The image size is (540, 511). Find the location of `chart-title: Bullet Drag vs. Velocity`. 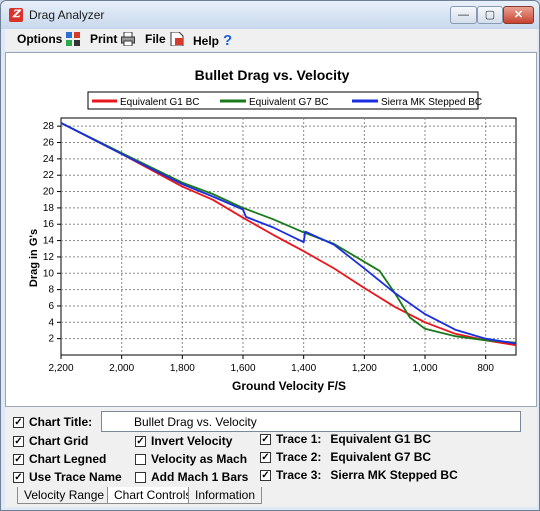

chart-title: Bullet Drag vs. Velocity is located at coordinates (272, 75).